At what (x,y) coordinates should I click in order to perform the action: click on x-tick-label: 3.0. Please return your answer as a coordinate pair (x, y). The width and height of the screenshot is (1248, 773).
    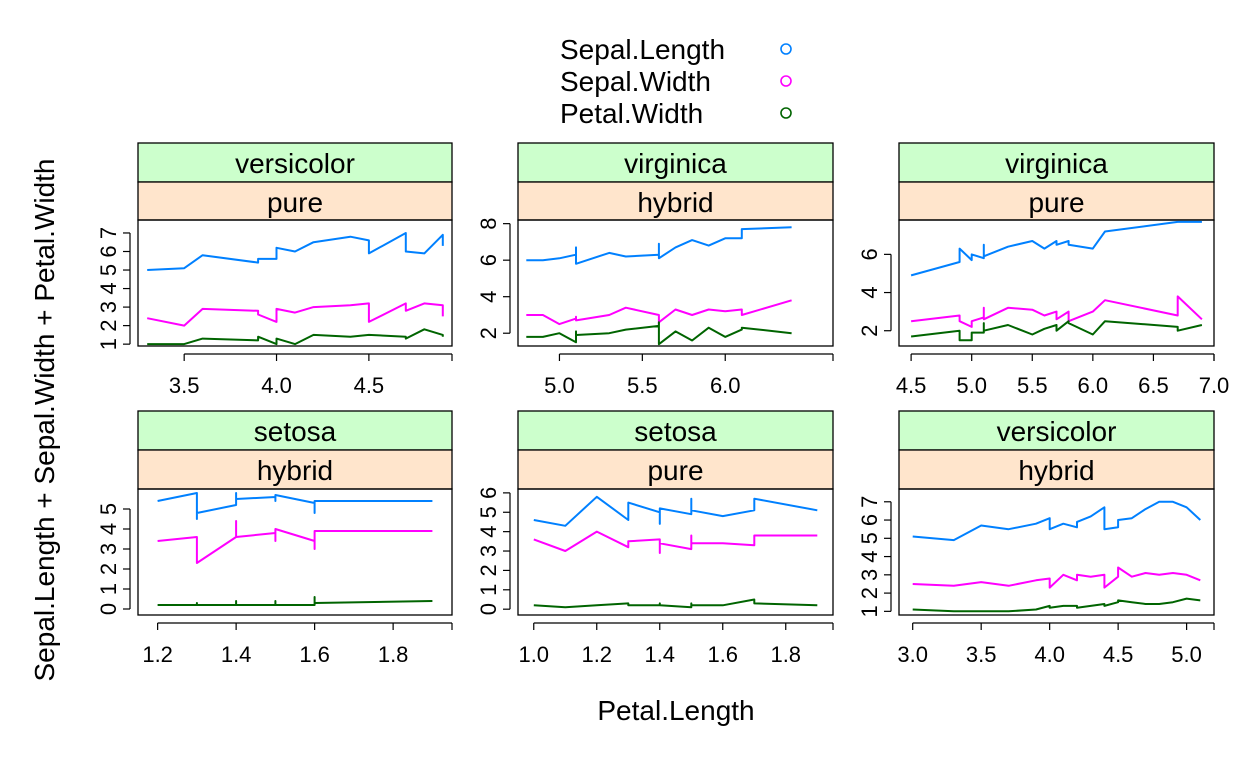
    Looking at the image, I should click on (912, 654).